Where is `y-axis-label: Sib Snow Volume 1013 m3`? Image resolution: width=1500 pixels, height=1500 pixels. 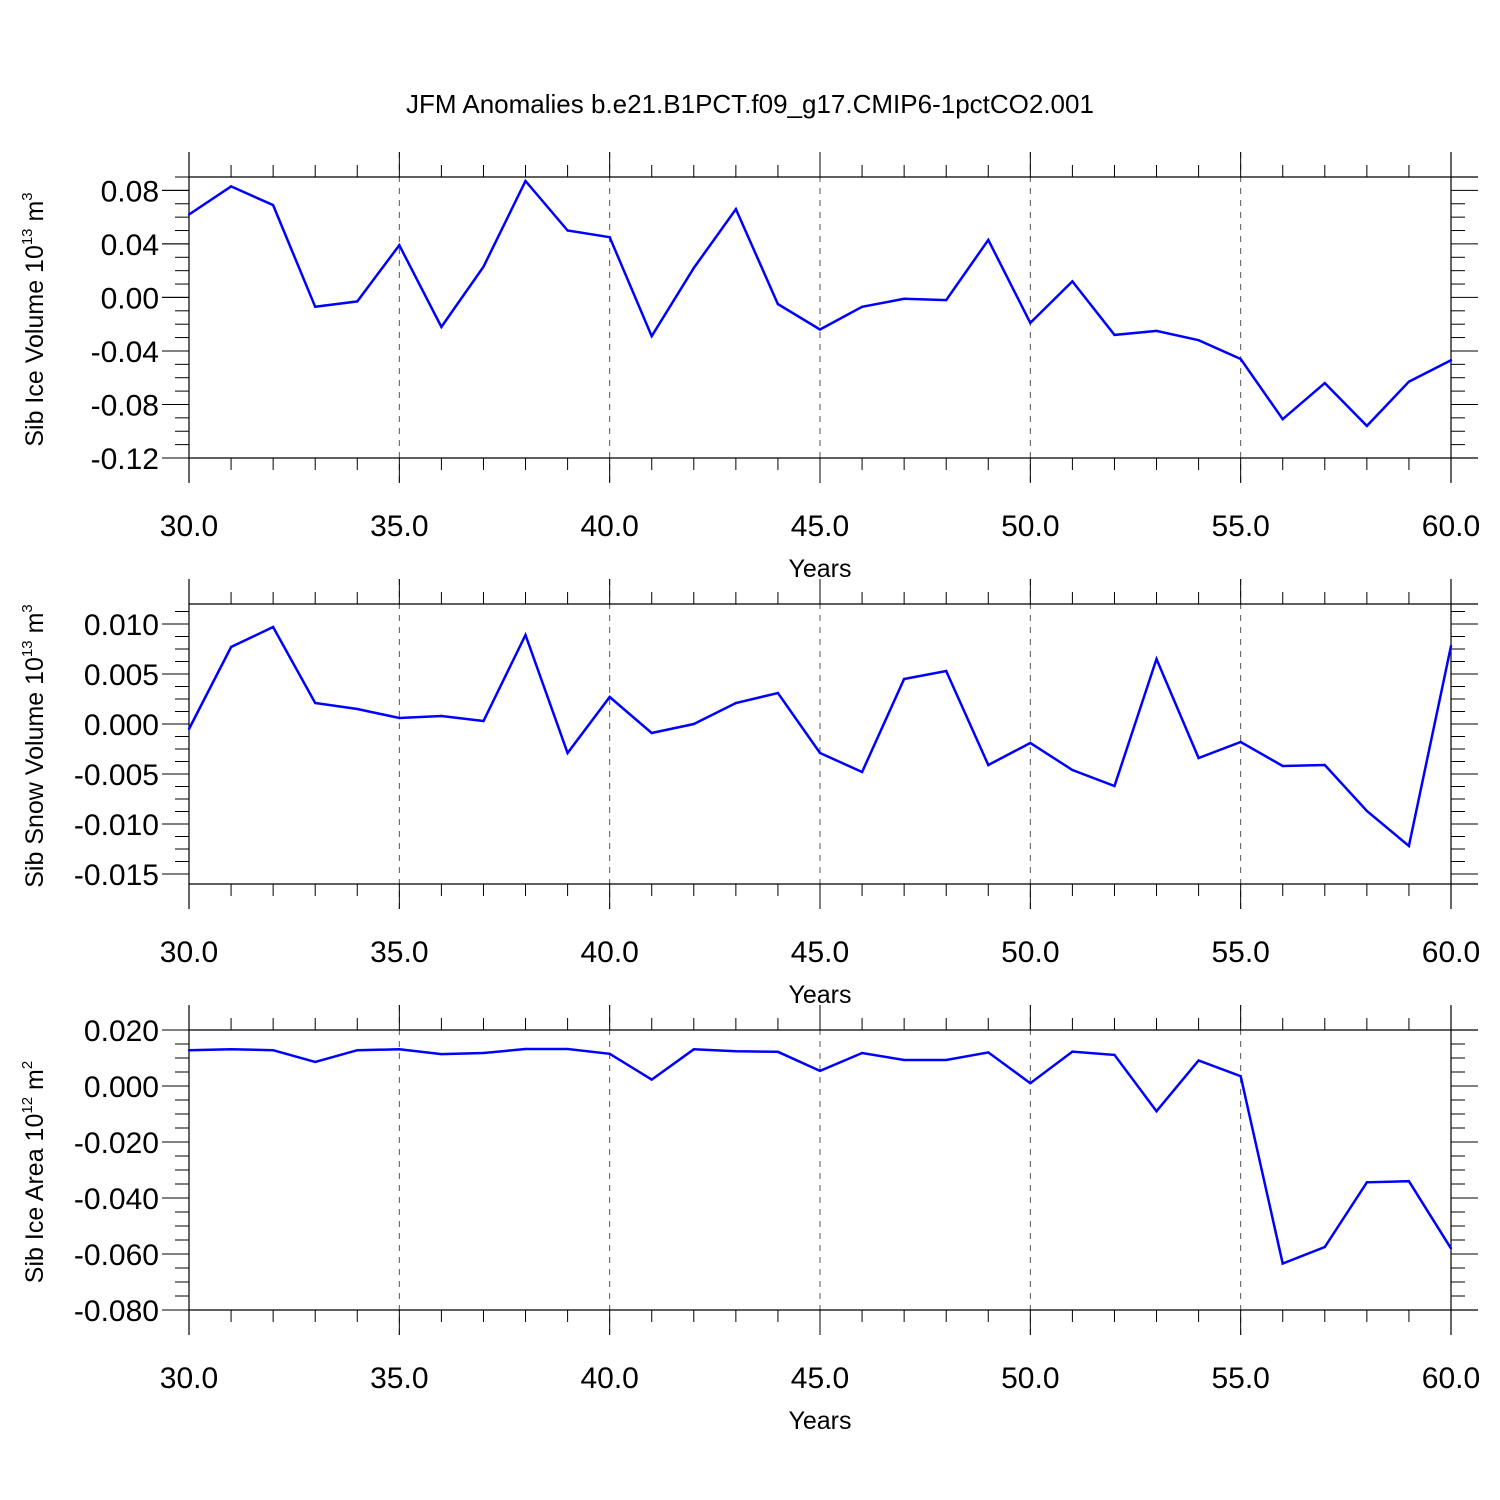 y-axis-label: Sib Snow Volume 1013 m3 is located at coordinates (34, 746).